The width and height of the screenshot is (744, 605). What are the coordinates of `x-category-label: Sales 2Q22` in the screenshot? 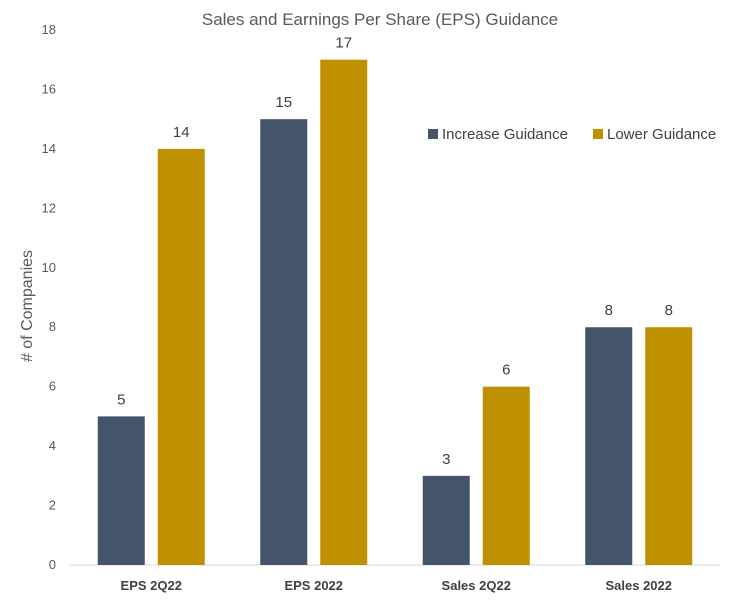 It's located at (476, 585).